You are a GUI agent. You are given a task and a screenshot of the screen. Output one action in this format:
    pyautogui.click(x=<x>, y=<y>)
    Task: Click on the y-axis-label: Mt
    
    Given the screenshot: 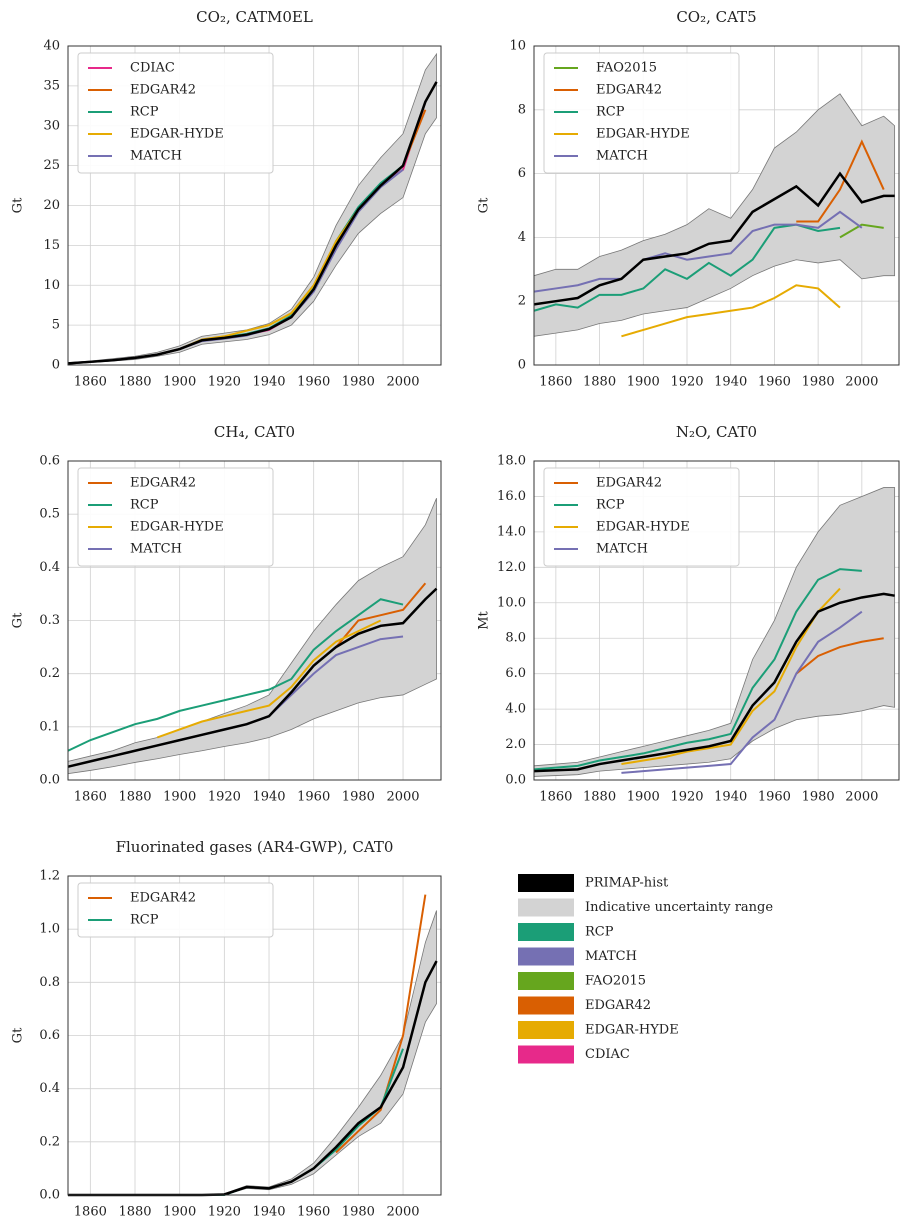 What is the action you would take?
    pyautogui.click(x=484, y=619)
    